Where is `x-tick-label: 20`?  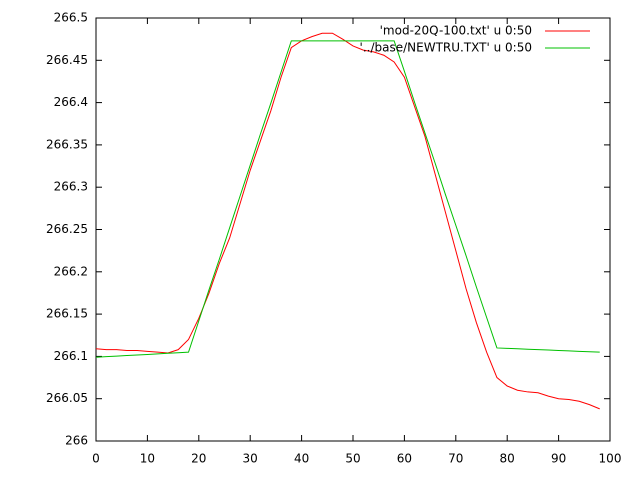
x-tick-label: 20 is located at coordinates (198, 459).